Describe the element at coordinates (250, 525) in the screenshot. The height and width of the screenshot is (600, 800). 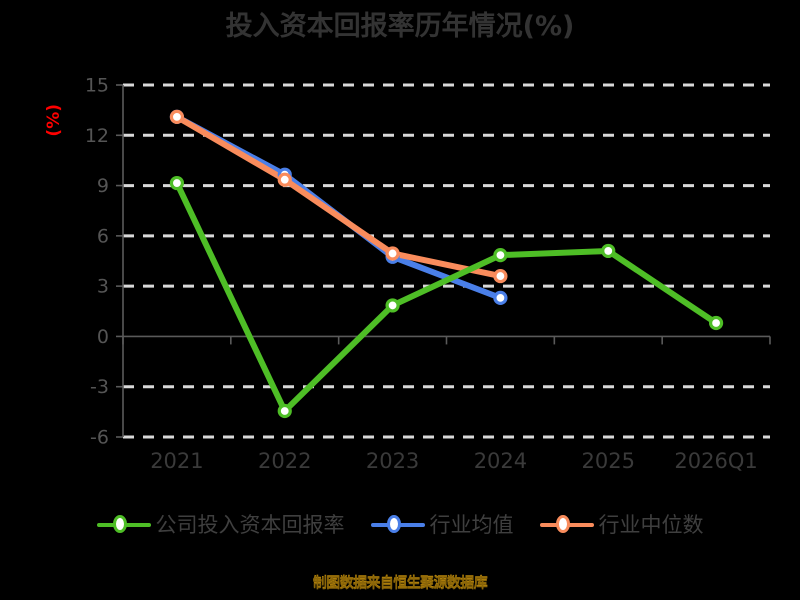
I see `legend-label: 公司投入资本回报率` at that location.